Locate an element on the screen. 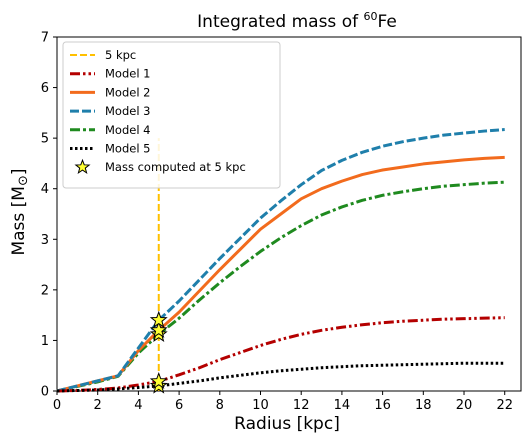 Image resolution: width=531 pixels, height=438 pixels. x-tick-label: 4 is located at coordinates (138, 405).